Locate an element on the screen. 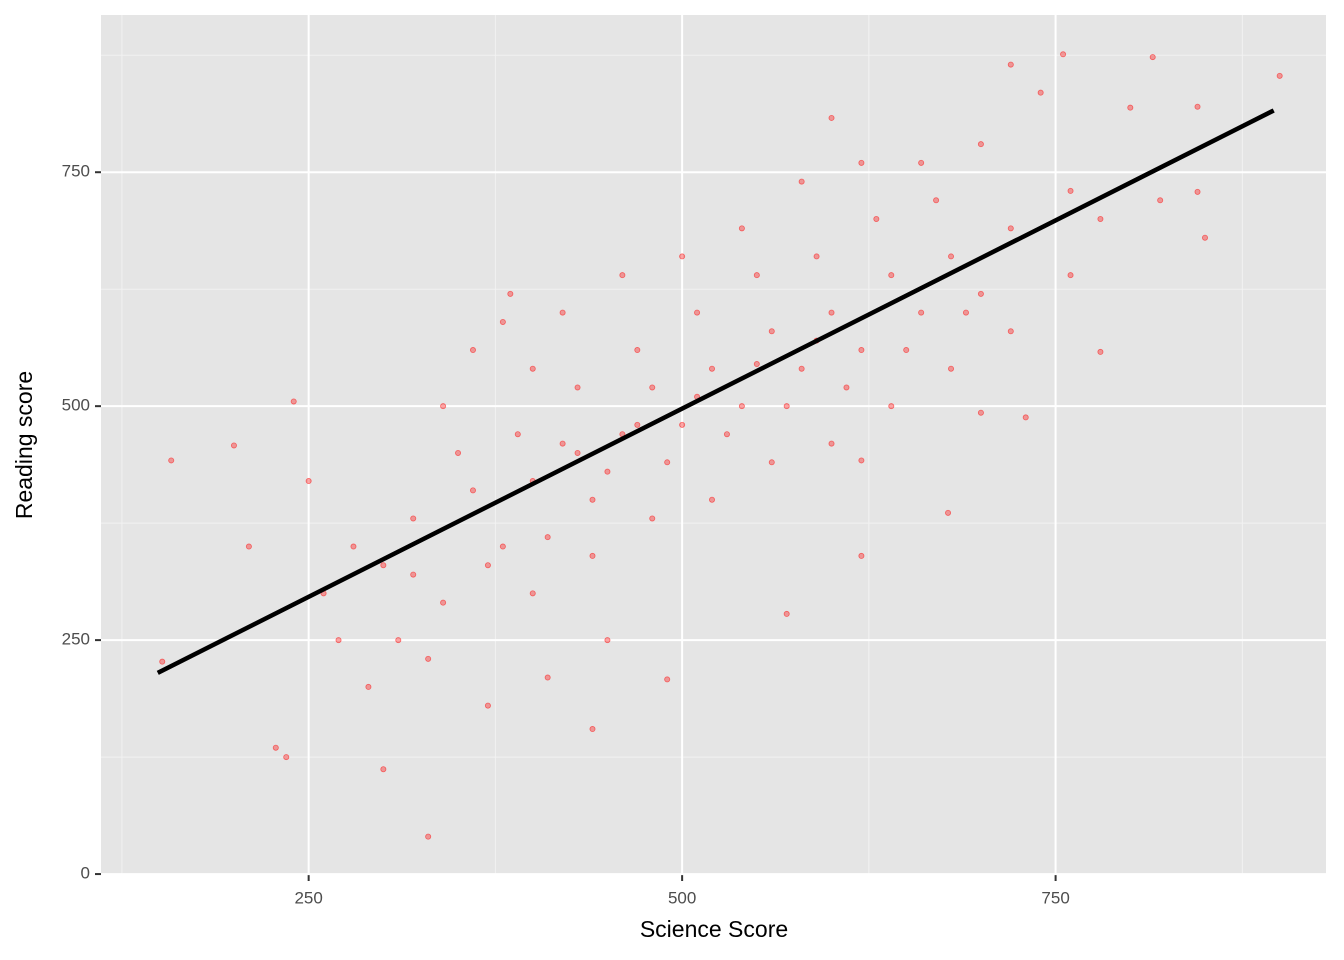  y-tick-label: 0 is located at coordinates (85, 873).